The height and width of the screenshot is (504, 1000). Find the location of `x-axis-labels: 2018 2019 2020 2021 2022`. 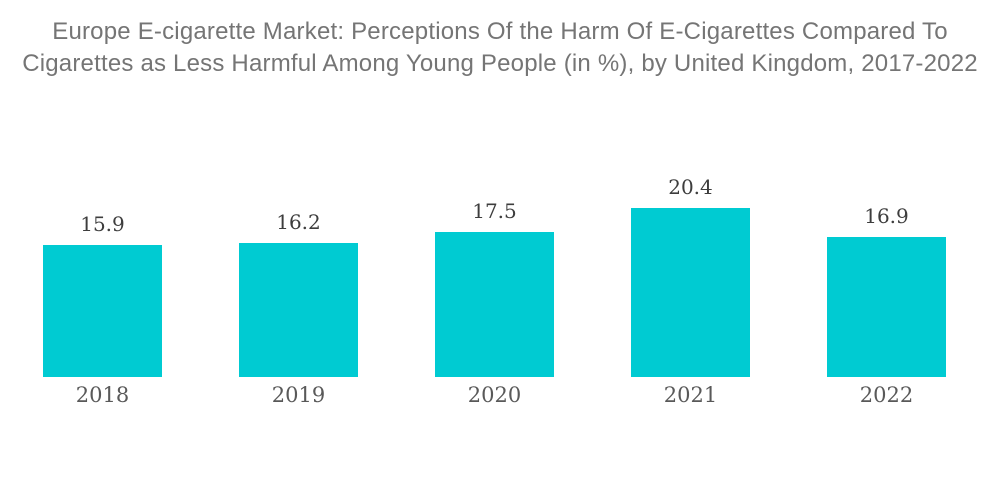

x-axis-labels: 2018 2019 2020 2021 2022 is located at coordinates (494, 395).